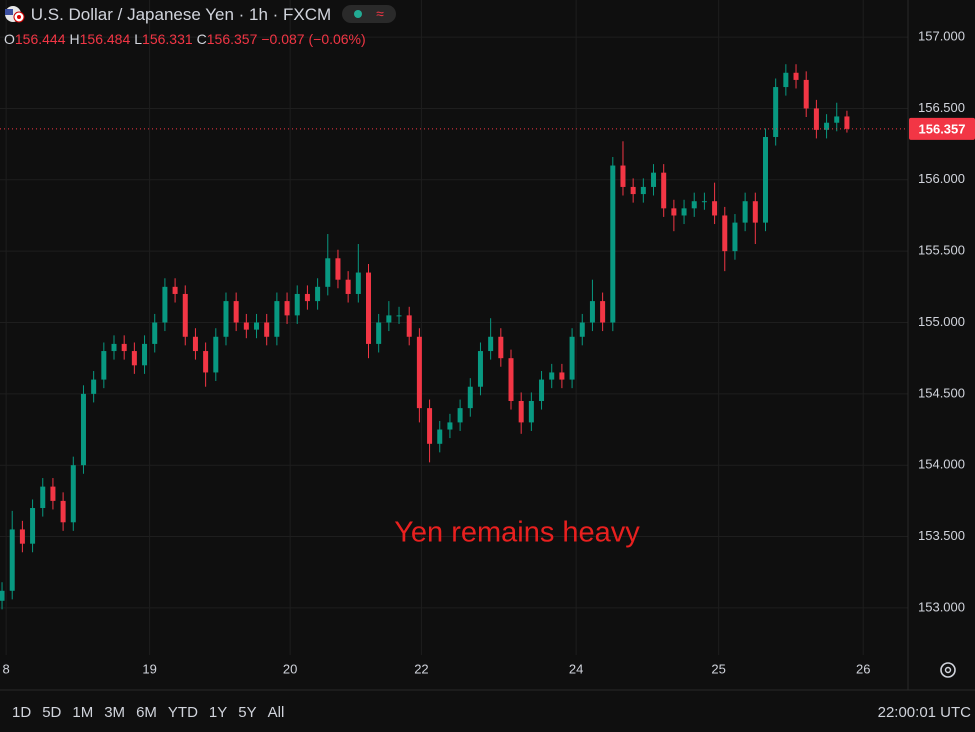  Describe the element at coordinates (40, 39) in the screenshot. I see `ohlc-value: 156.444` at that location.